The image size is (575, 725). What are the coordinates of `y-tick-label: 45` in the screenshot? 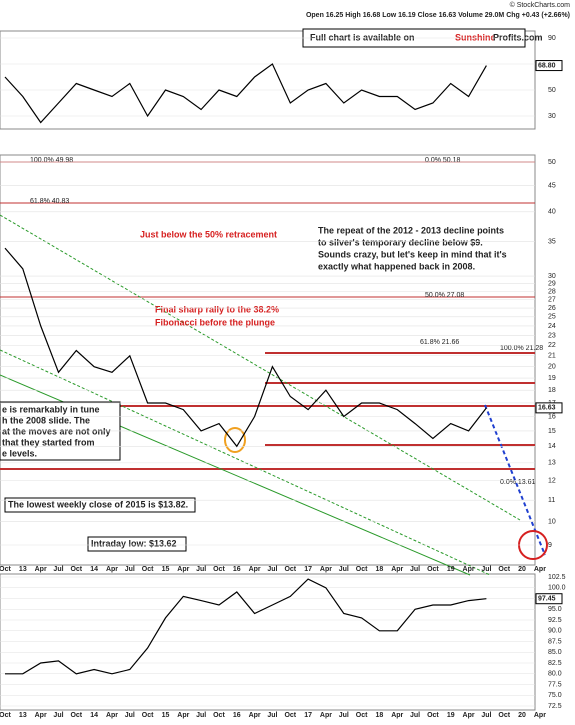 It's located at (552, 185).